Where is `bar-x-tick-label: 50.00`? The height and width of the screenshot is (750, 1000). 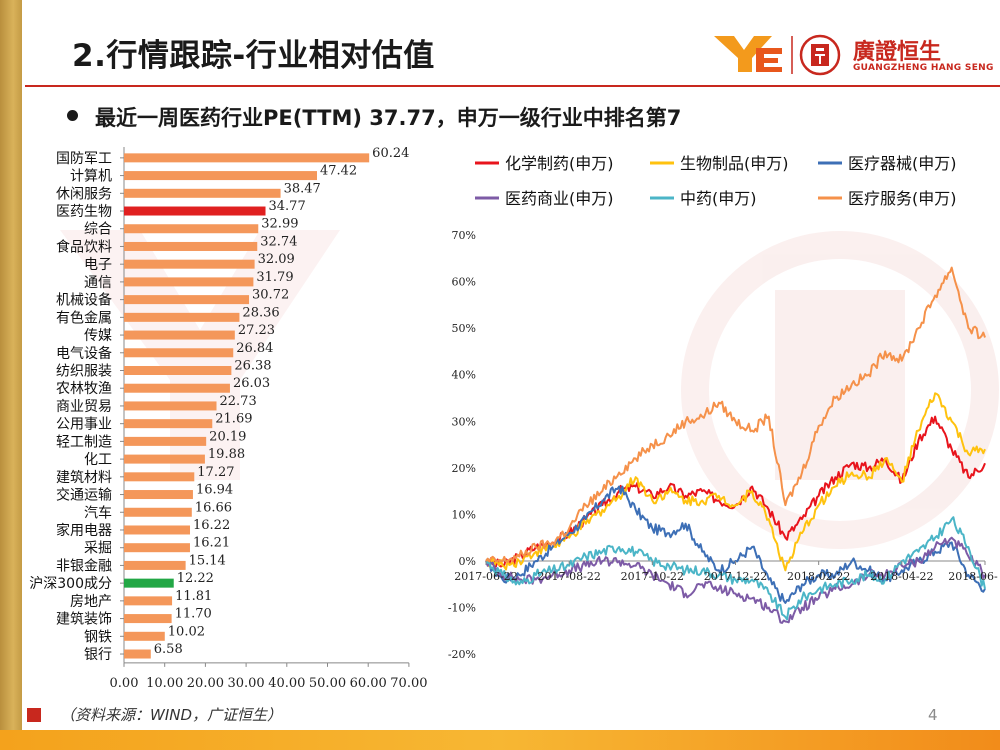 bar-x-tick-label: 50.00 is located at coordinates (327, 683).